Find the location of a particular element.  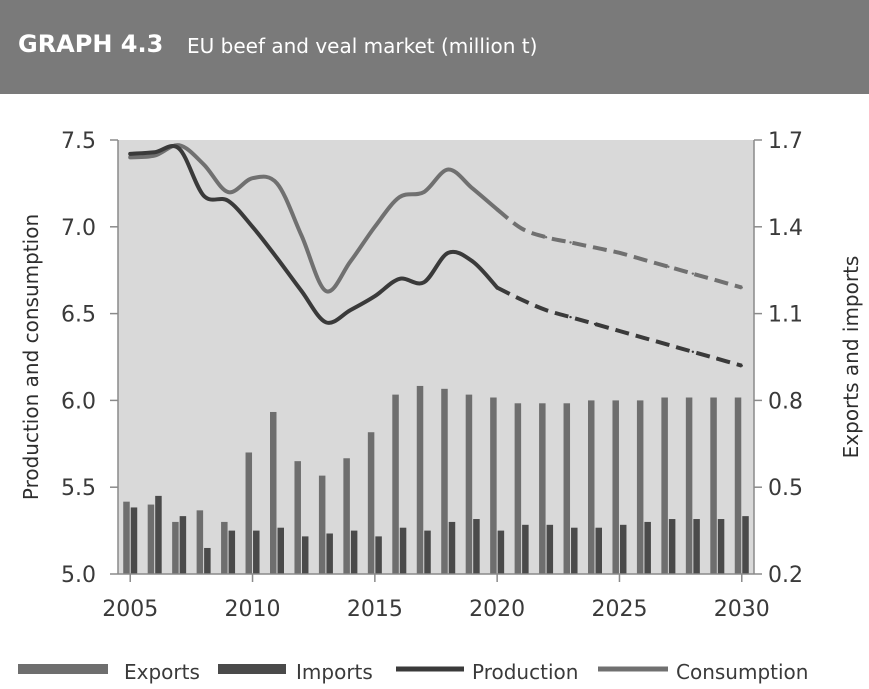

y-left-tick-label-7.5: 7.5 is located at coordinates (78, 141).